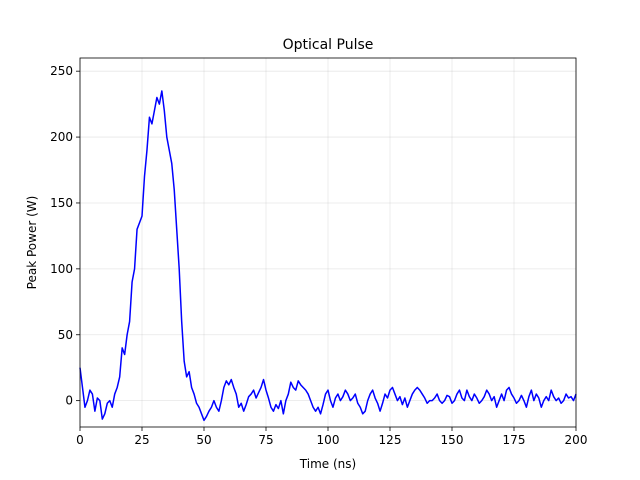 The image size is (640, 480). I want to click on x-axis-ticks: 0 25 50 75 100 125 150 175 200, so click(331, 437).